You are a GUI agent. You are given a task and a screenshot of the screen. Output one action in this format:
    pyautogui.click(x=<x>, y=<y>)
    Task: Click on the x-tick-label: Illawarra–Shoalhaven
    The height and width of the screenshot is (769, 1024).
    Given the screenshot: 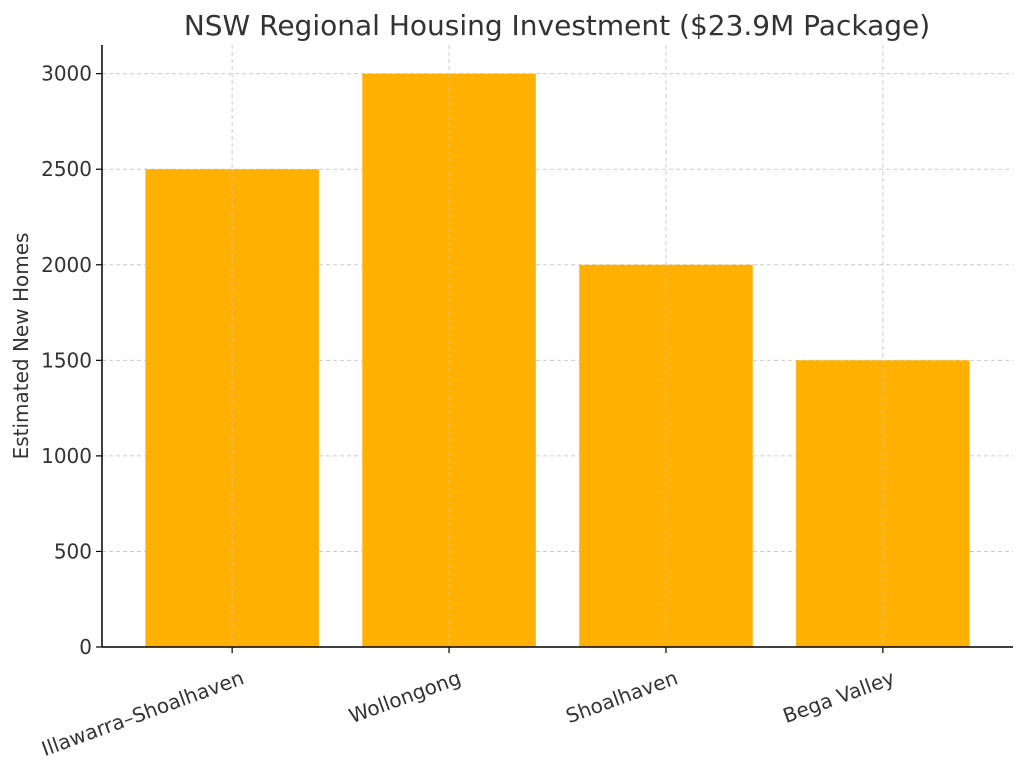 What is the action you would take?
    pyautogui.click(x=142, y=713)
    